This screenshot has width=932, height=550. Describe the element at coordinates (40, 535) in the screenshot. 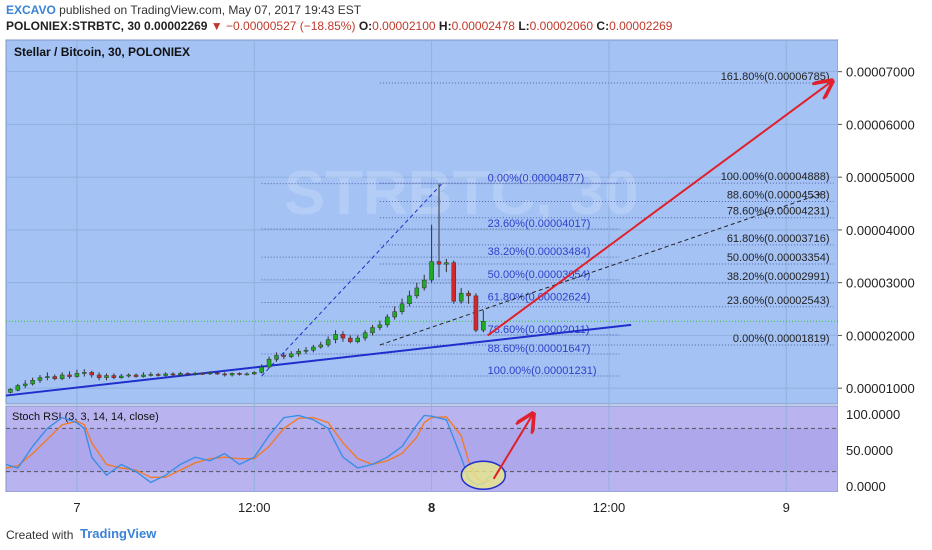

I see `created-with-text: Created with` at that location.